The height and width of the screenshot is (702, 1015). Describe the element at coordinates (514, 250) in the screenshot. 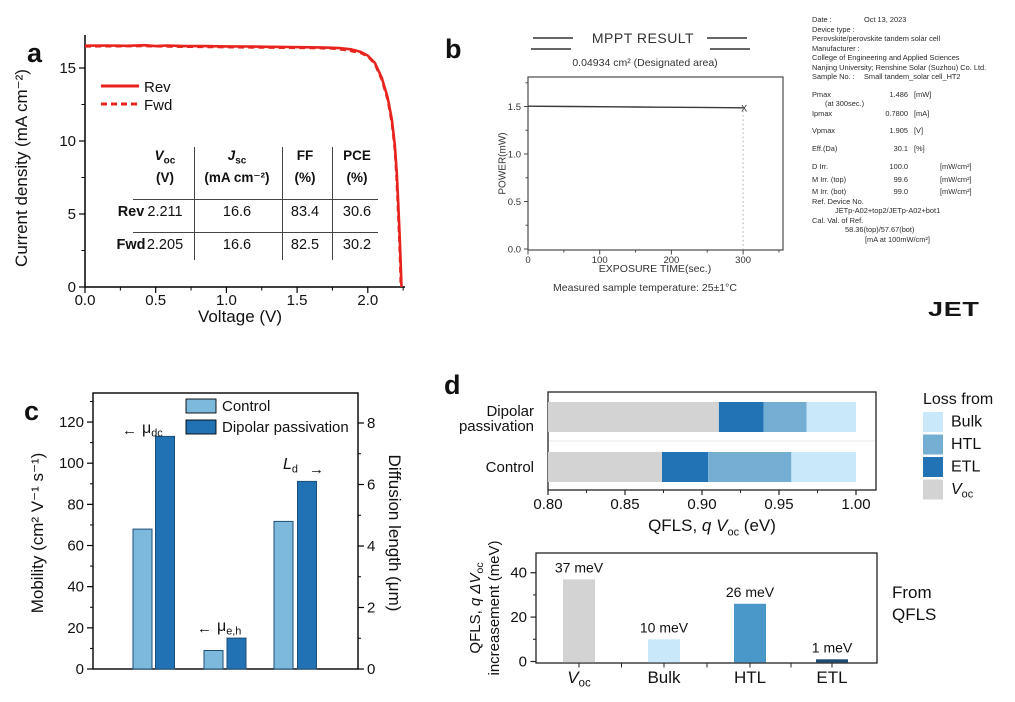

I see `y-tick-label: 0.0` at that location.